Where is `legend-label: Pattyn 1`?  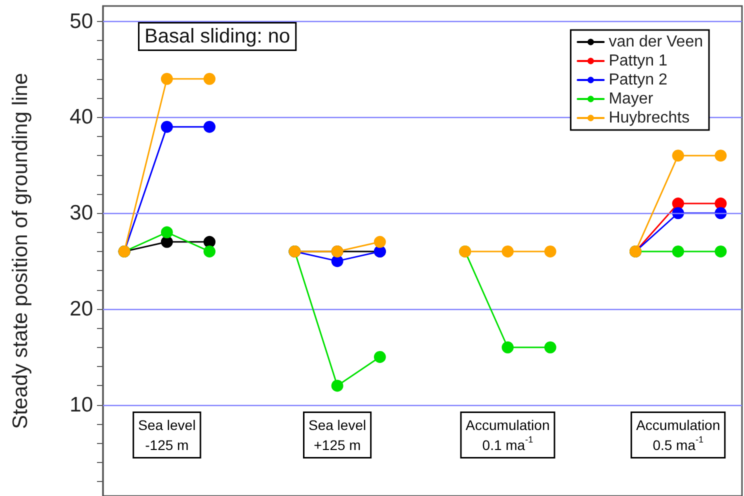
legend-label: Pattyn 1 is located at coordinates (638, 61).